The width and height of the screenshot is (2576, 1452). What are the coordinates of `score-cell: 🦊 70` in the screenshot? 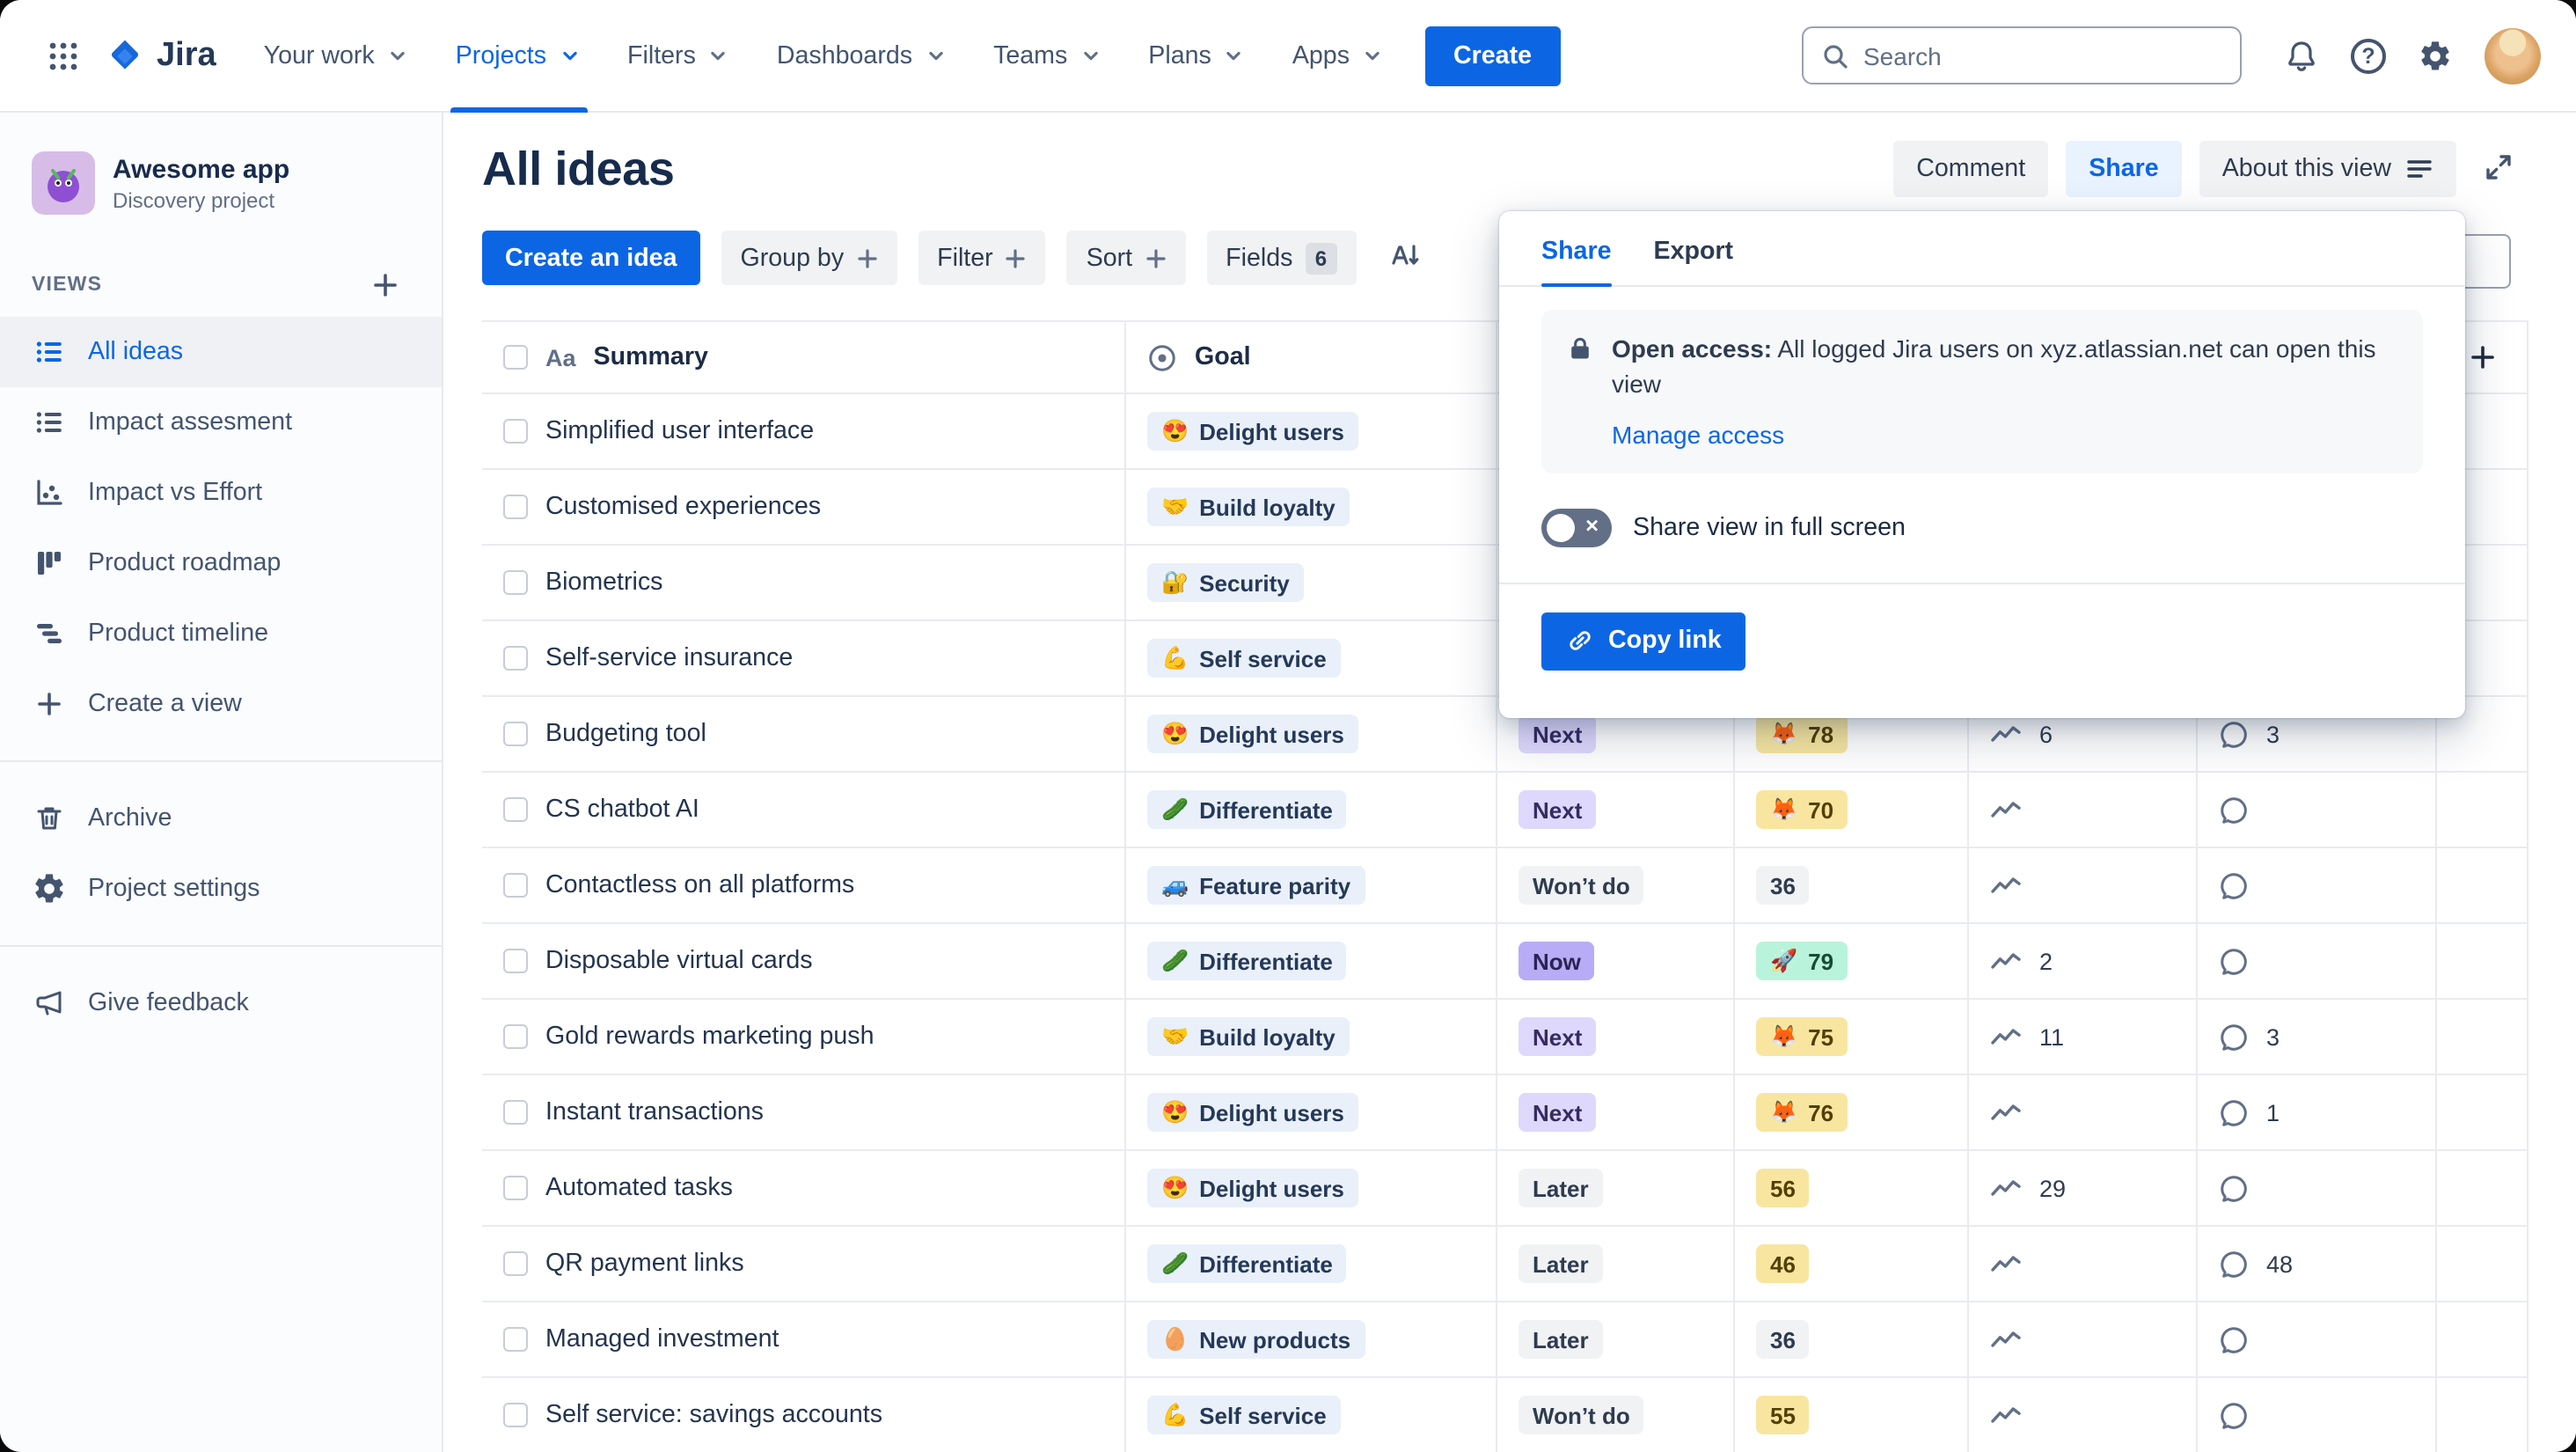 It's located at (1852, 810).